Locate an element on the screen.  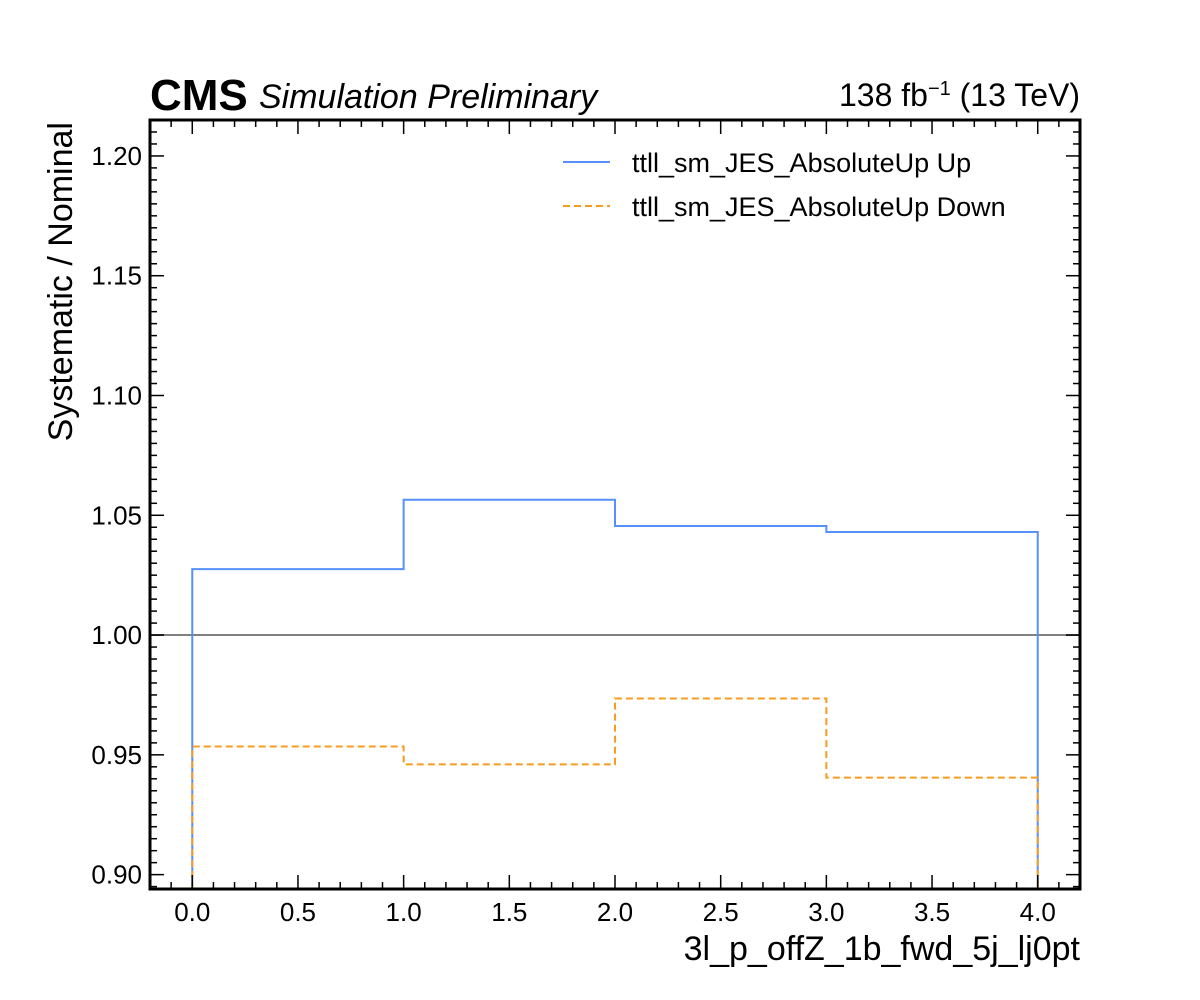
lumi-exponent: −1 is located at coordinates (939, 89).